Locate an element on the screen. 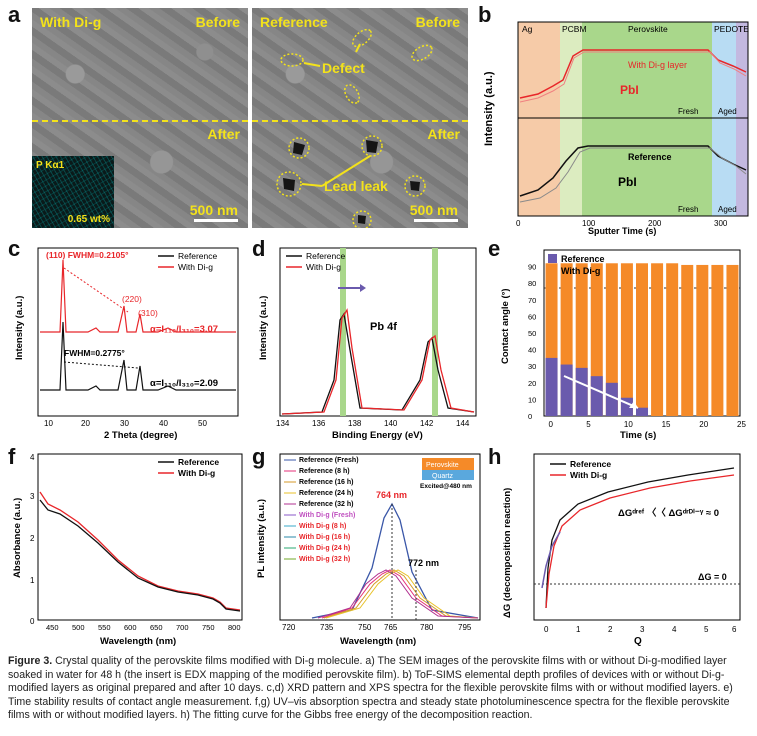 The height and width of the screenshot is (736, 757). scale-bar-label: 500 nm is located at coordinates (213, 210).